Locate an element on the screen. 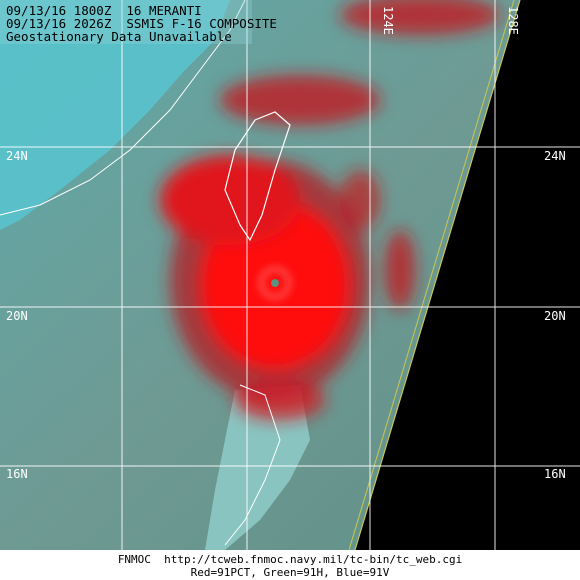 The height and width of the screenshot is (580, 580). footer-channels: Red=91PCT, Green=91H, Blue=91V is located at coordinates (290, 572).